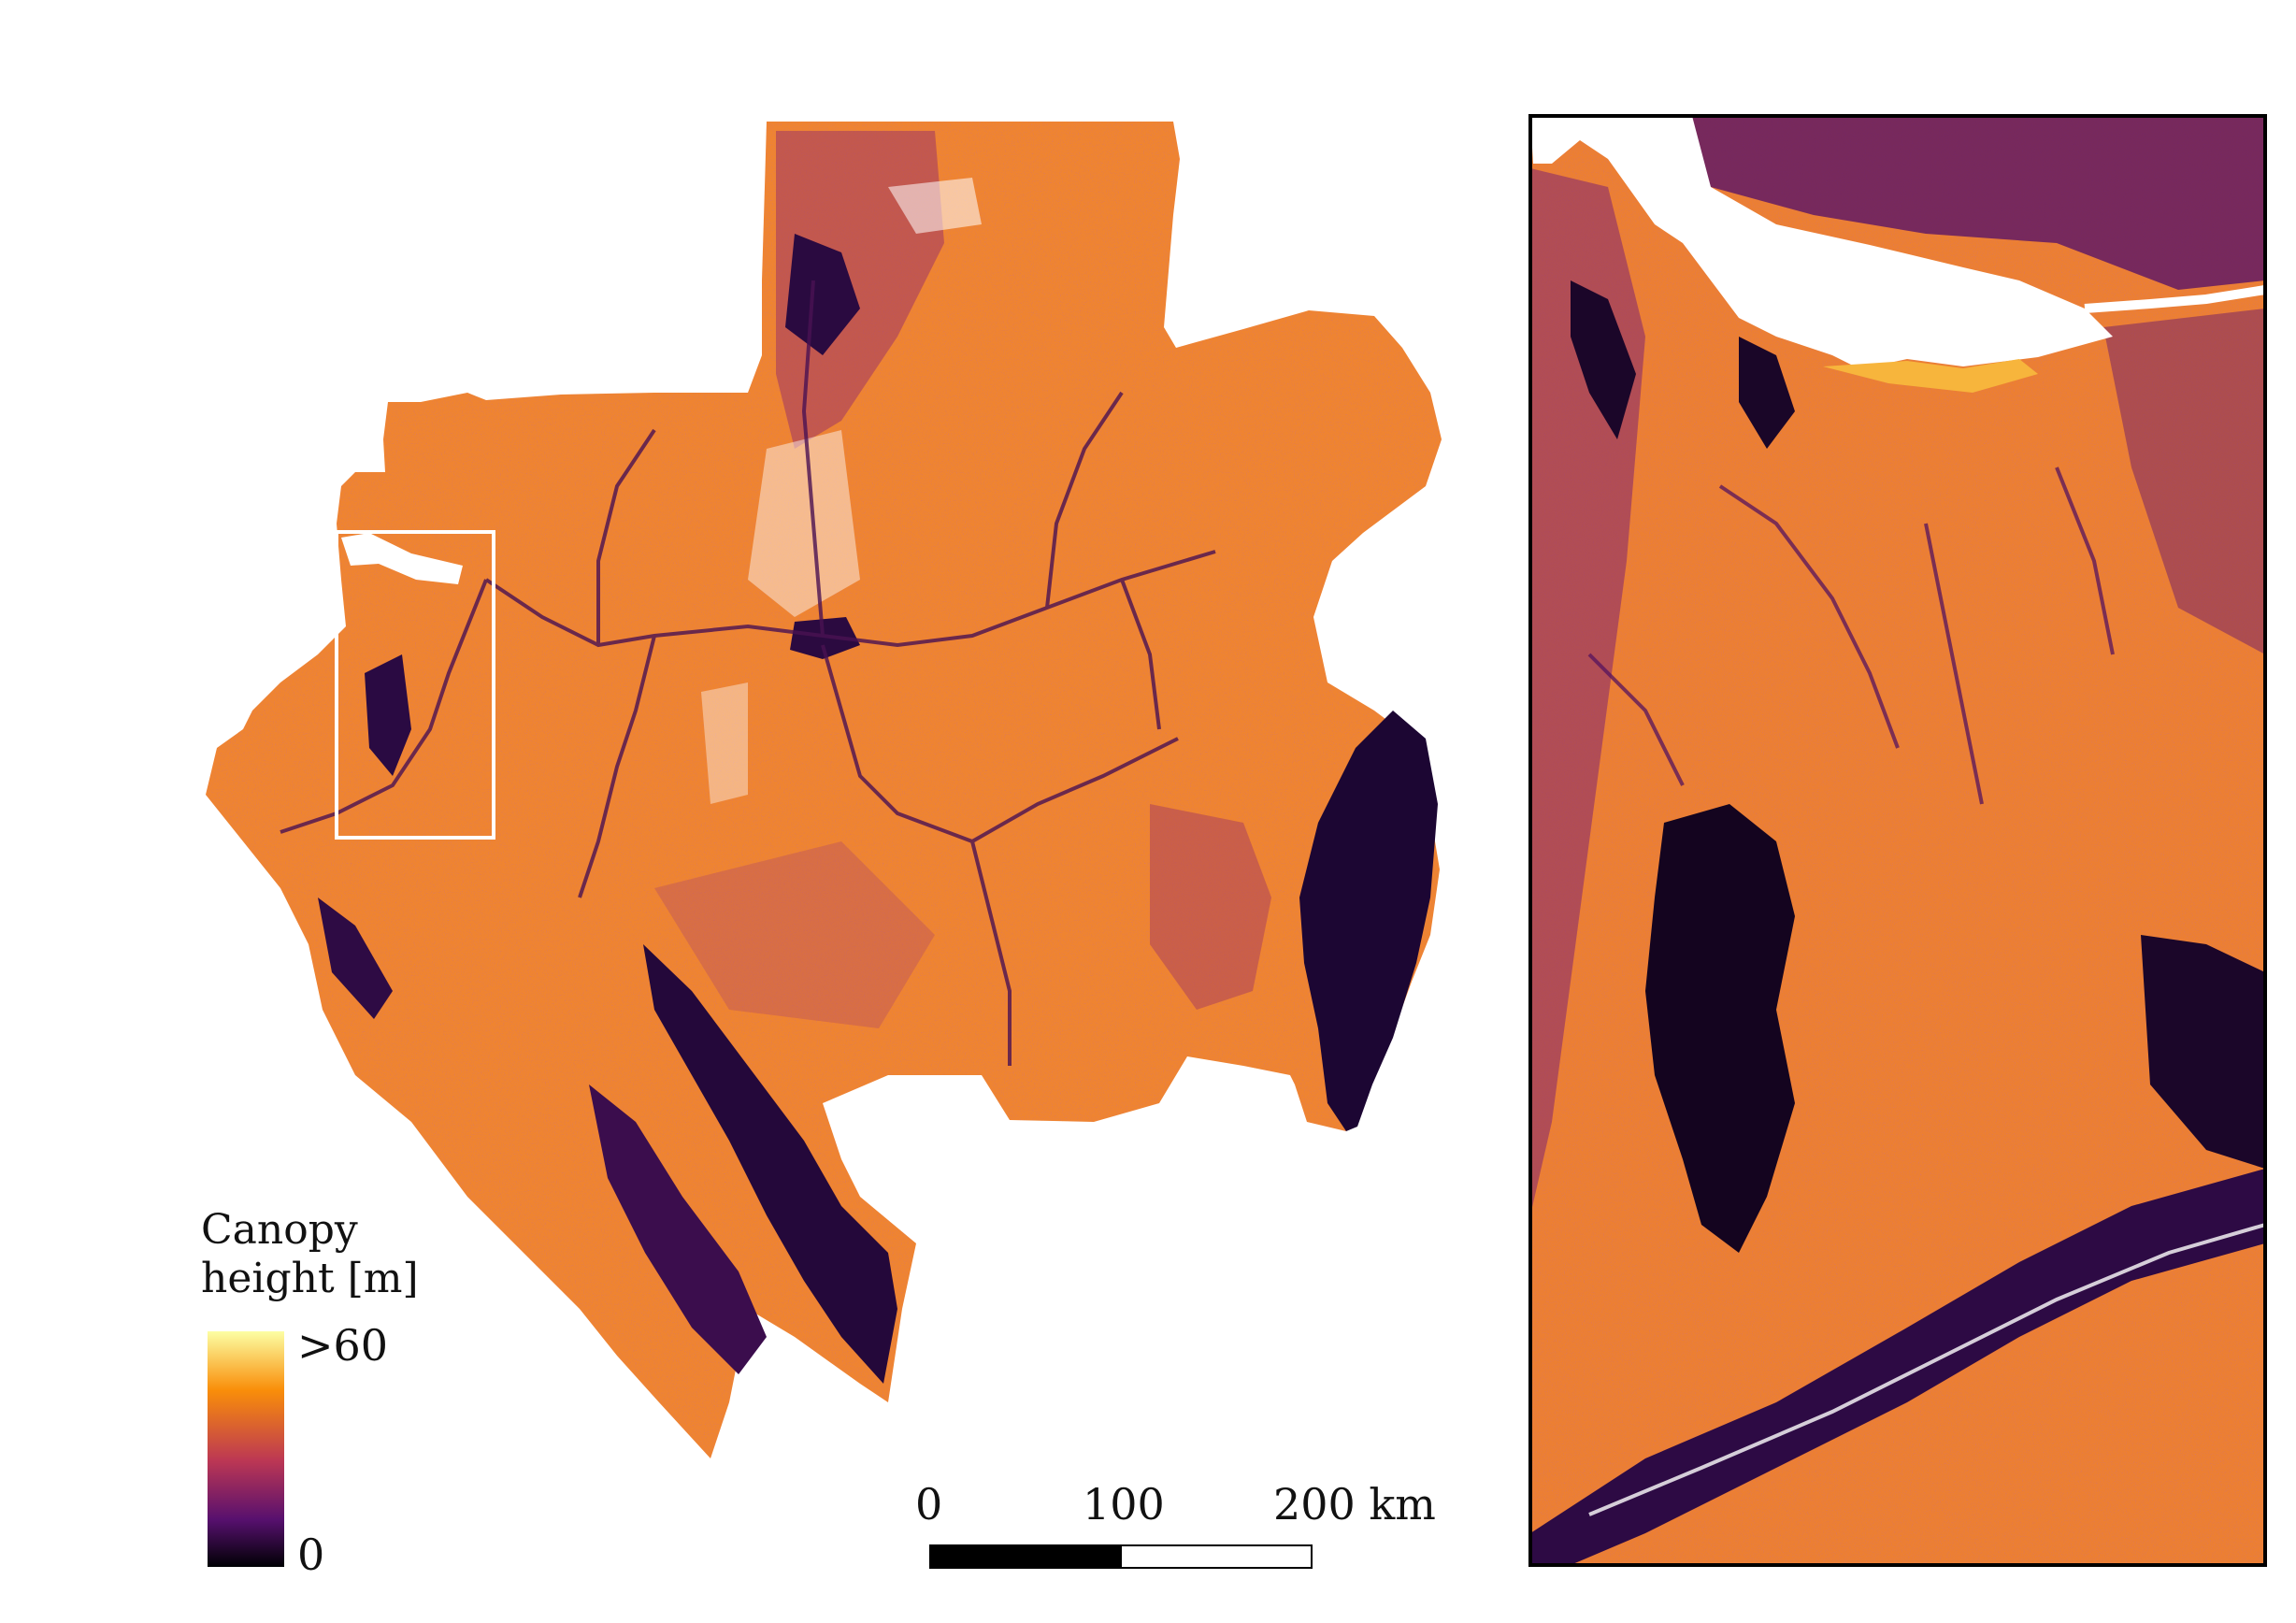 This screenshot has width=2296, height=1623. What do you see at coordinates (1124, 1504) in the screenshot?
I see `scalebar-tick-100: 100` at bounding box center [1124, 1504].